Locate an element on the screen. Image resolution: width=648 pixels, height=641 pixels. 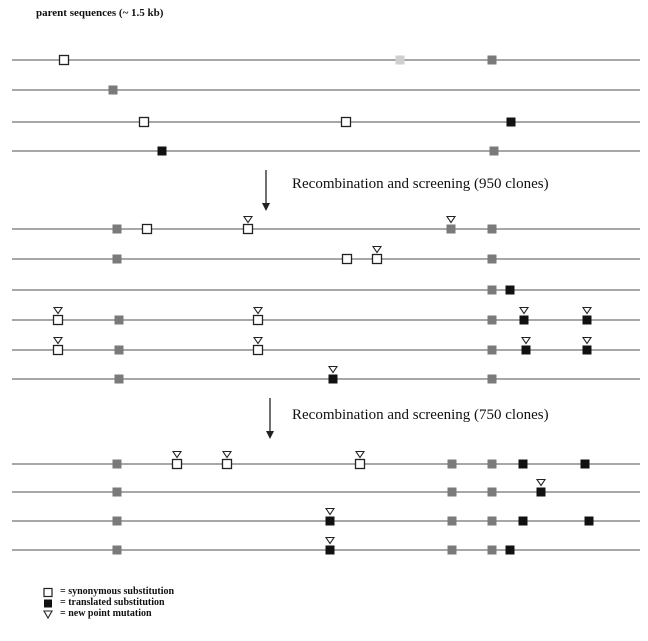
step-2-label: Recombination and screening (750 clones) is located at coordinates (420, 415).